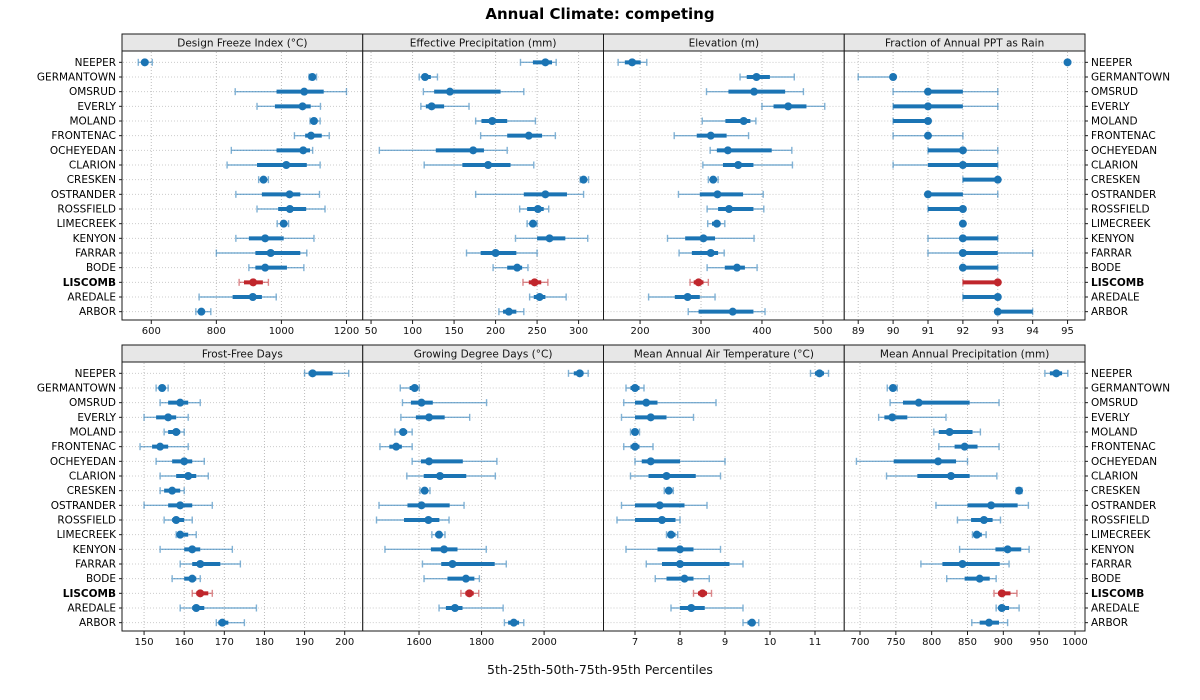  What do you see at coordinates (680, 642) in the screenshot?
I see `x-tick-label: 8` at bounding box center [680, 642].